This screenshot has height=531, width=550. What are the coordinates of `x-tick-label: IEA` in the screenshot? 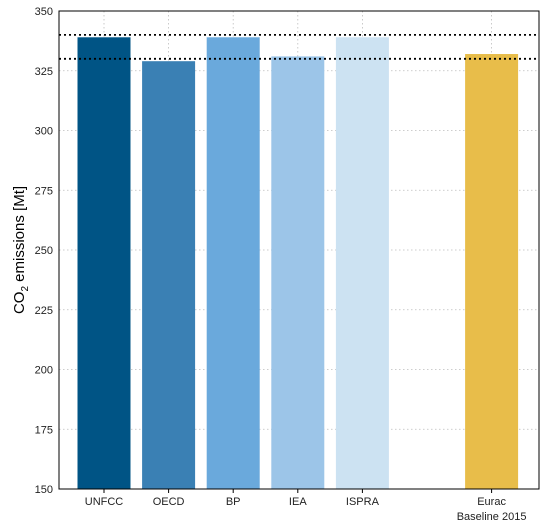 It's located at (298, 502).